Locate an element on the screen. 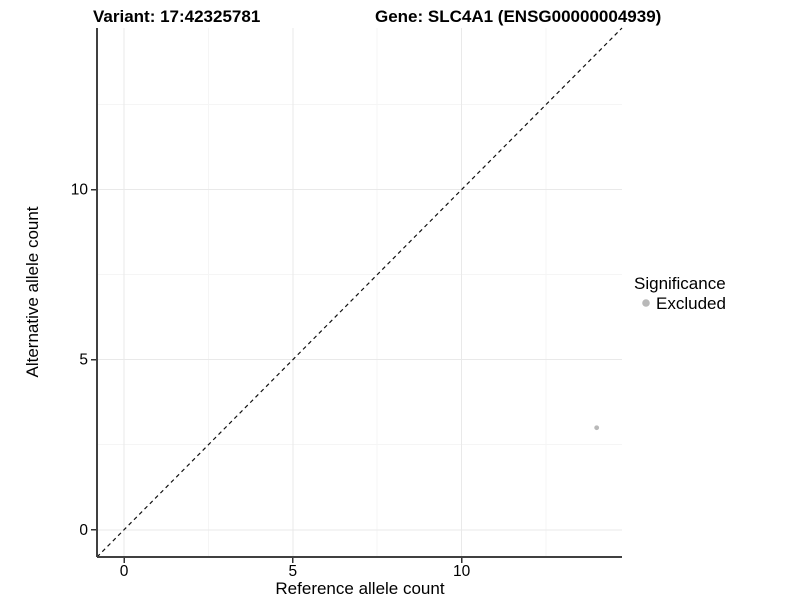 Image resolution: width=800 pixels, height=605 pixels. x-axis-label: Reference allele count is located at coordinates (359, 588).